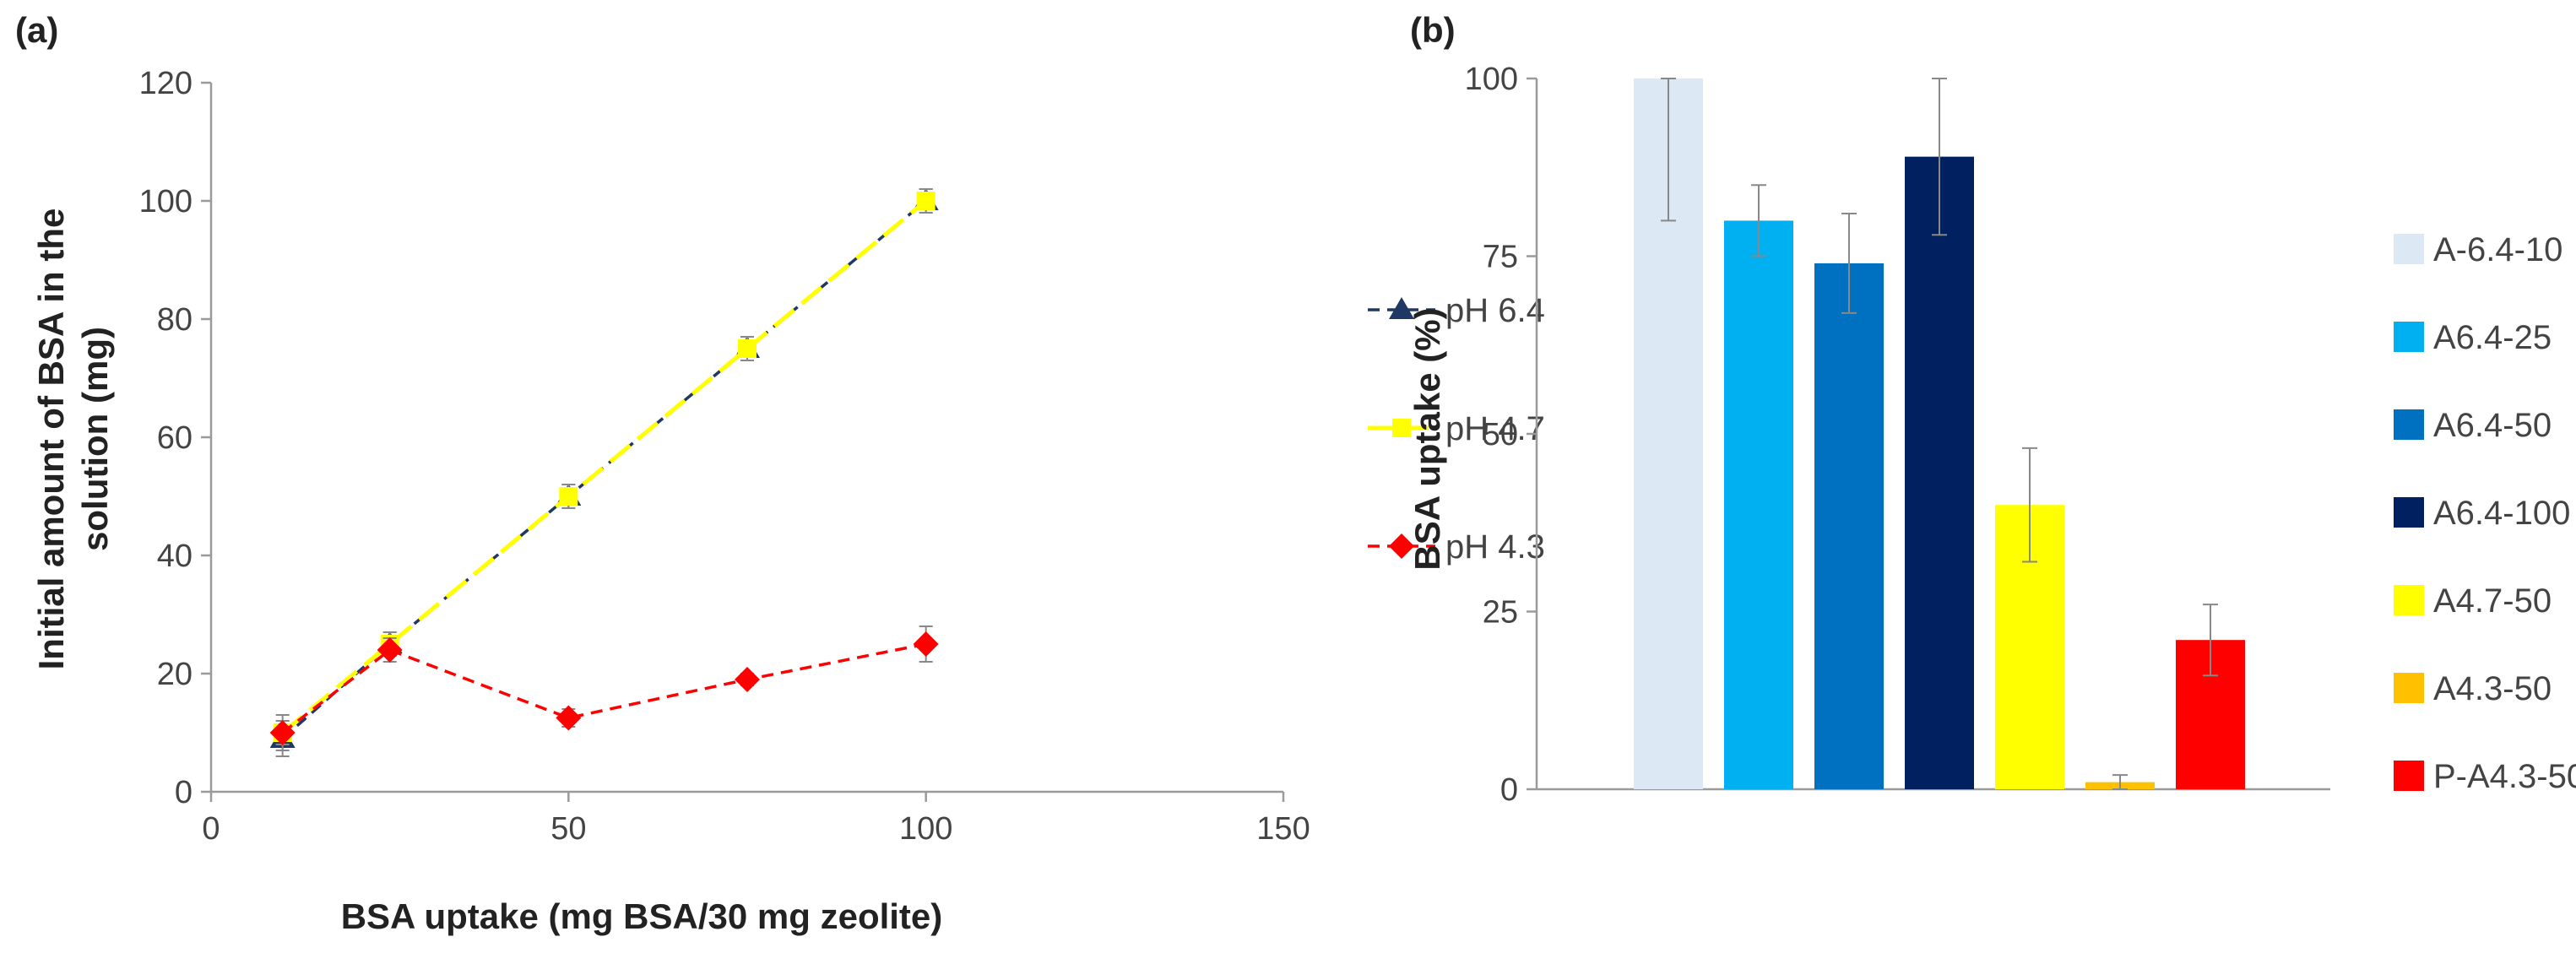  I want to click on legend-entry: A6.4-50, so click(2473, 425).